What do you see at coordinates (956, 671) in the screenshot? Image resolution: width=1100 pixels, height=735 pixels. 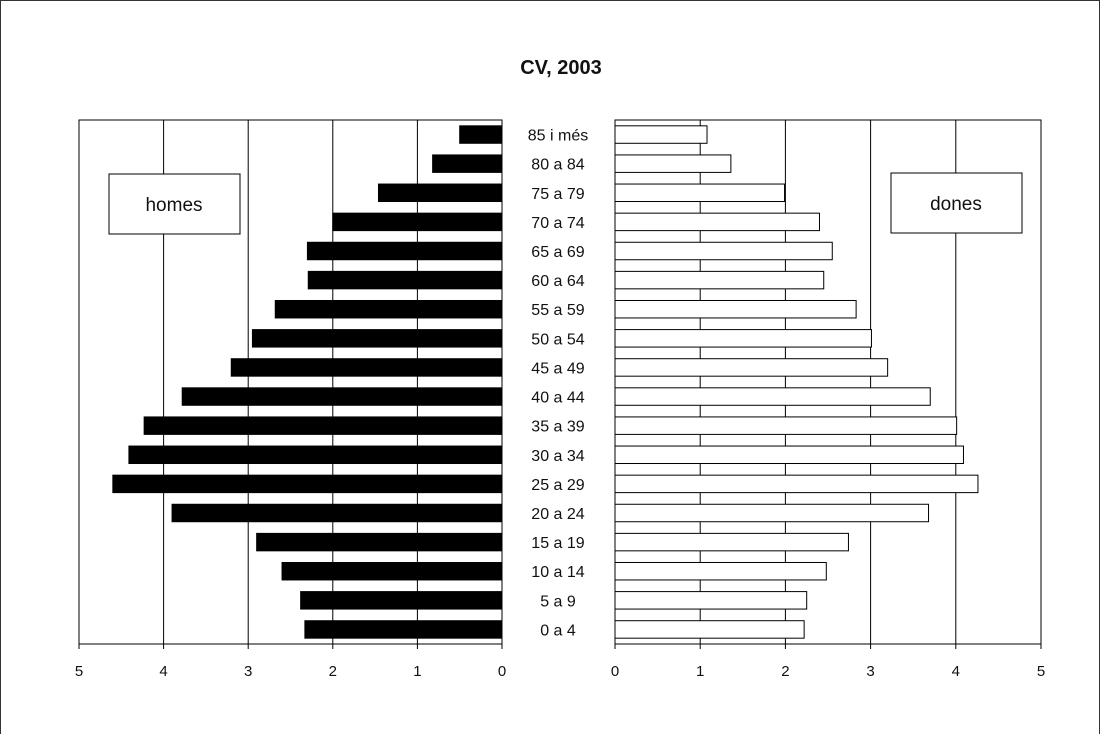 I see `x-tick-label-right: 4` at bounding box center [956, 671].